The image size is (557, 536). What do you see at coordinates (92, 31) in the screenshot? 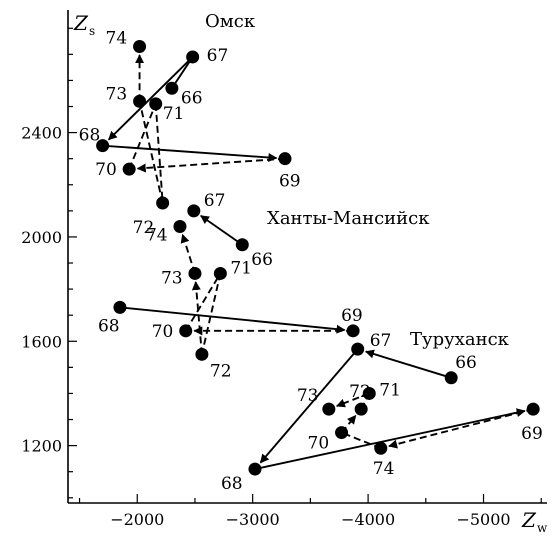
I see `y-axis-subscript: s` at bounding box center [92, 31].